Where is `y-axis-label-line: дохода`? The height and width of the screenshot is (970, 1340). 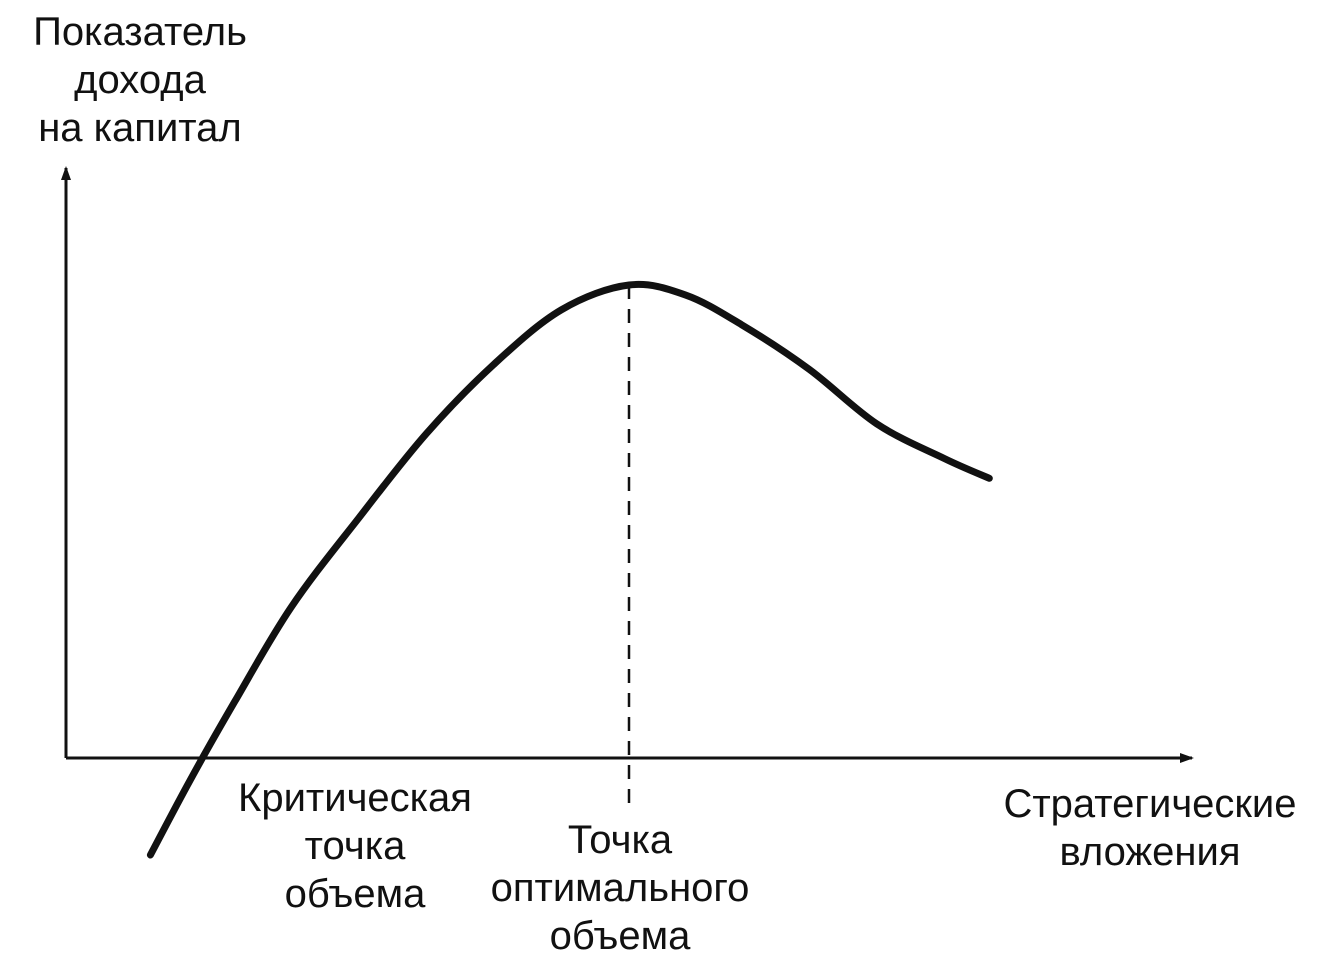
y-axis-label-line: дохода is located at coordinates (140, 80).